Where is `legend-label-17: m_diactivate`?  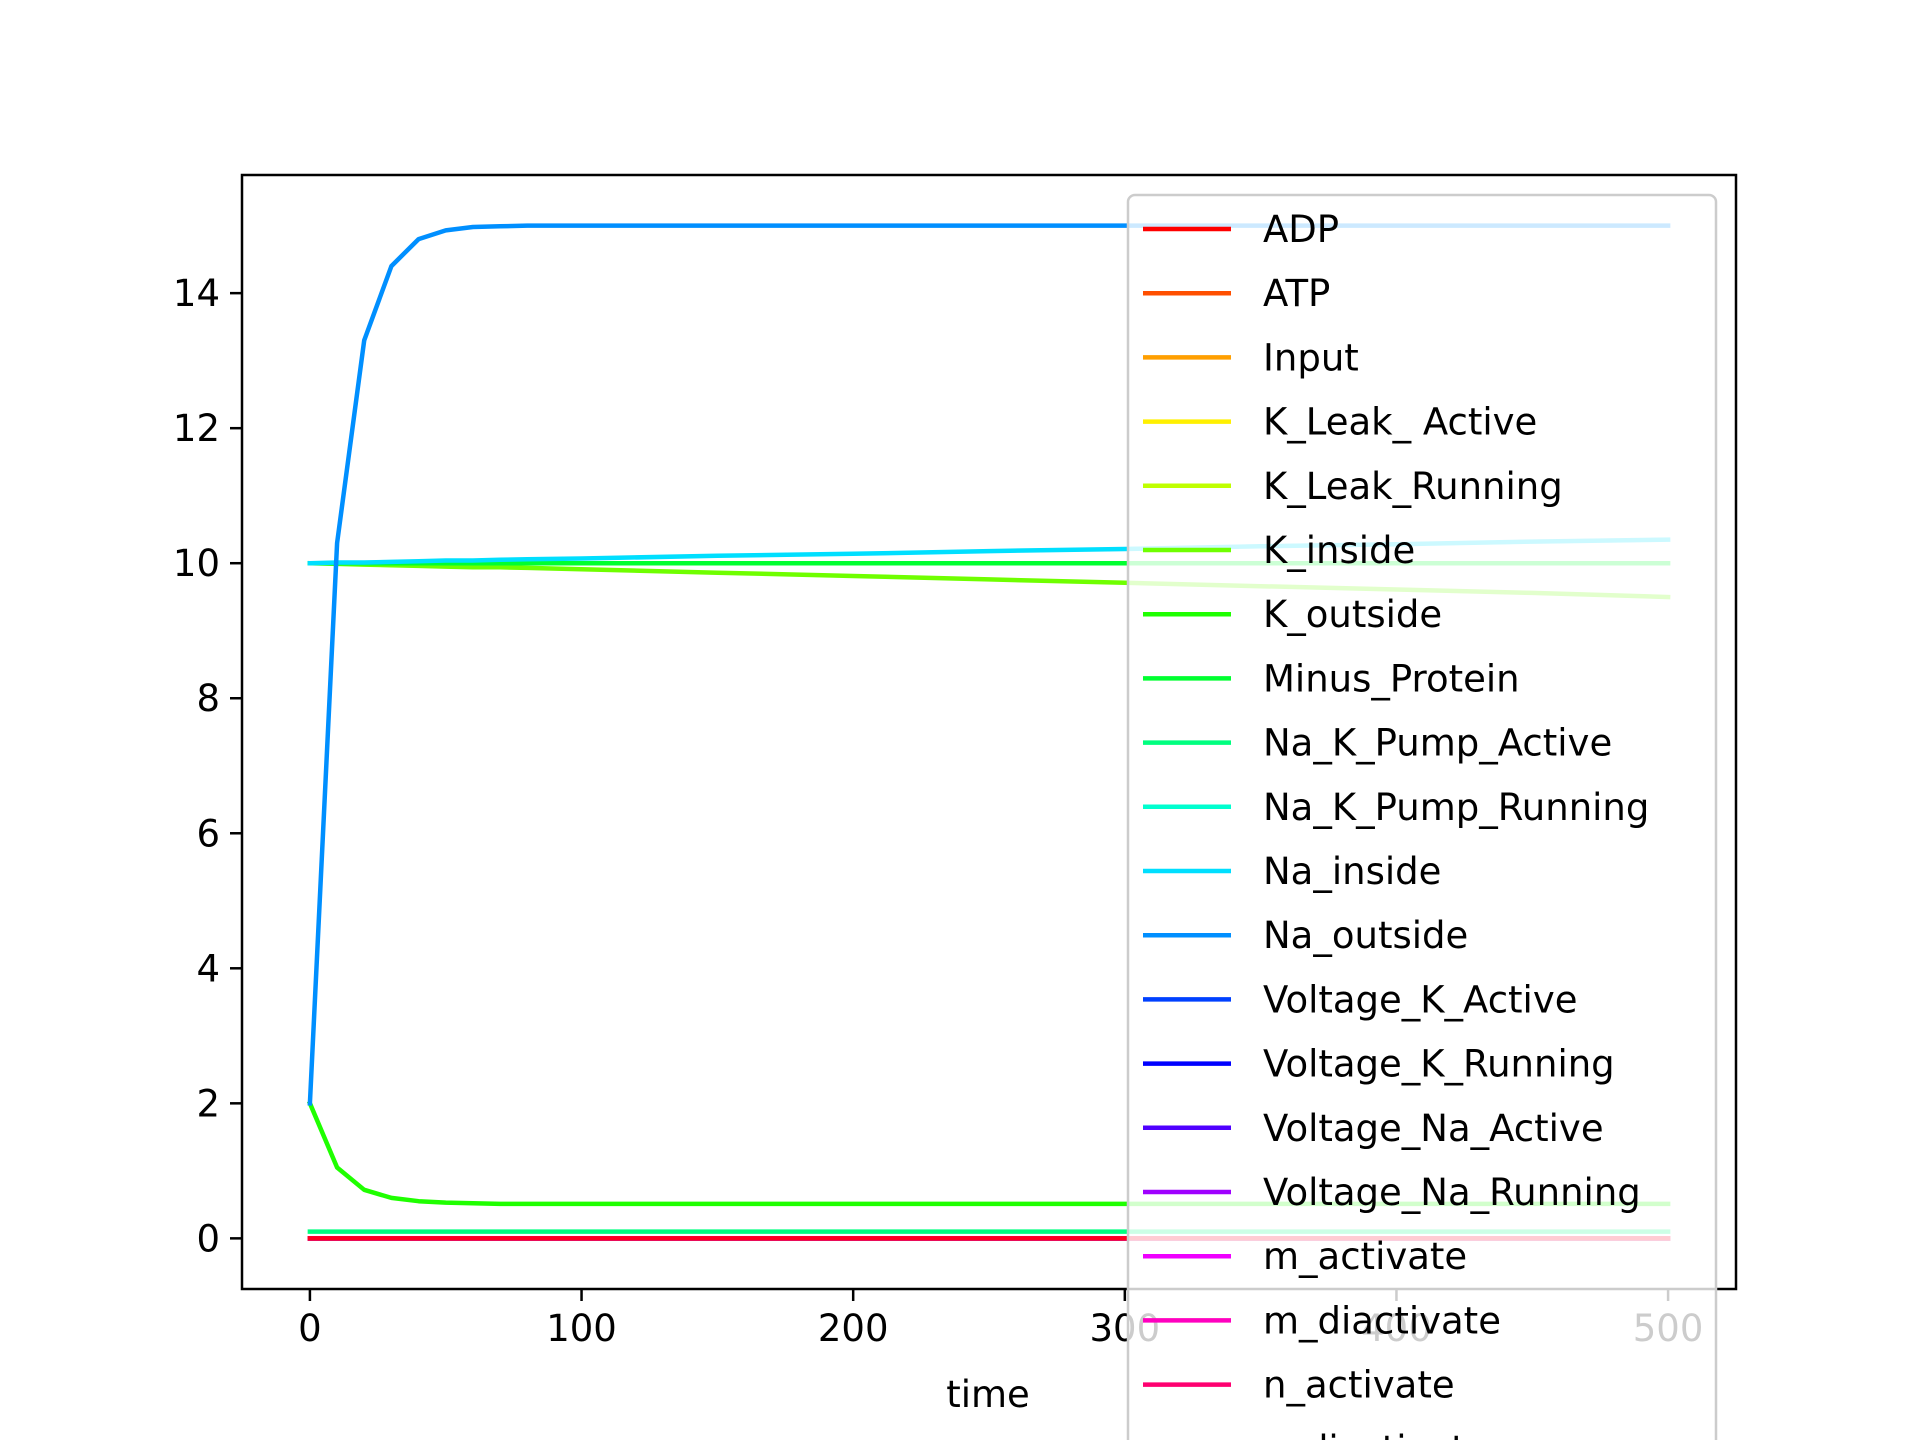 legend-label-17: m_diactivate is located at coordinates (1382, 1320).